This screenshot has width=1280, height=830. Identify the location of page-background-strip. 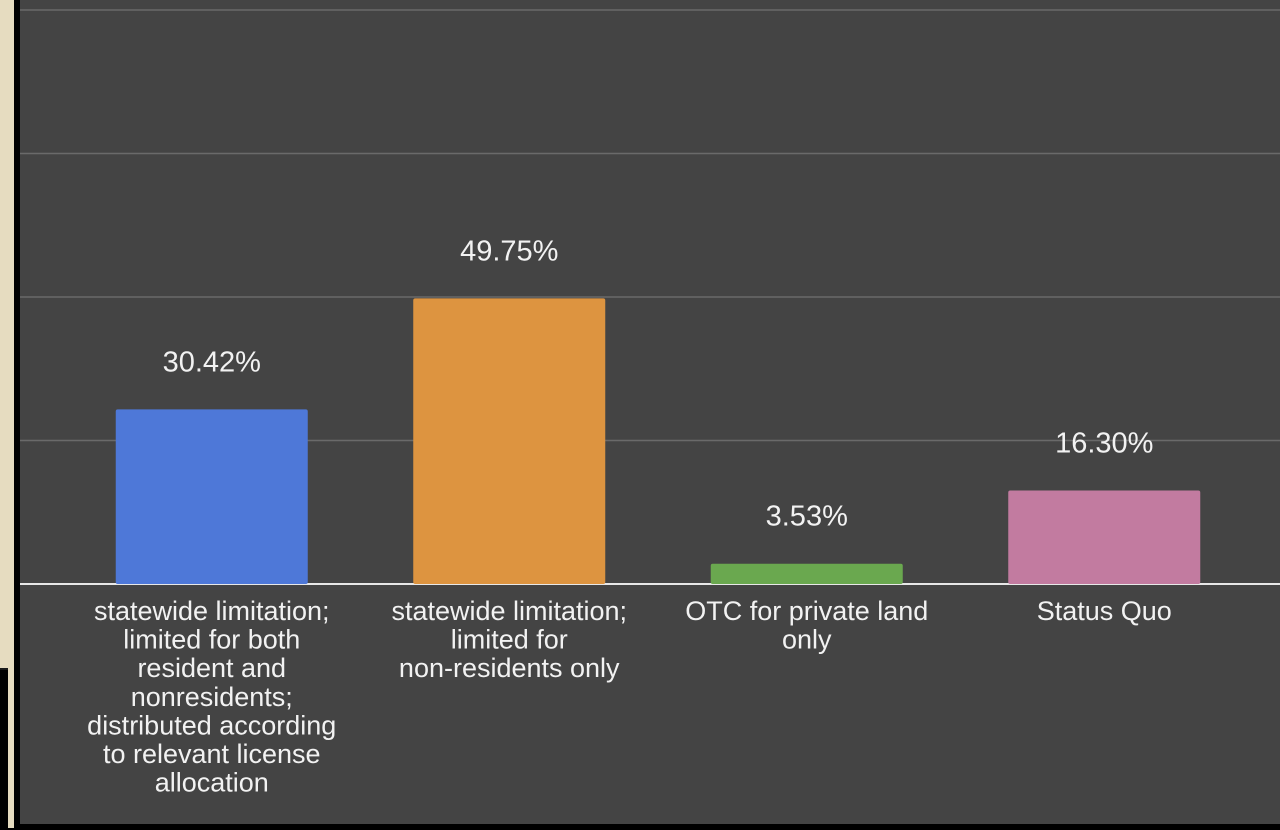
(7, 414).